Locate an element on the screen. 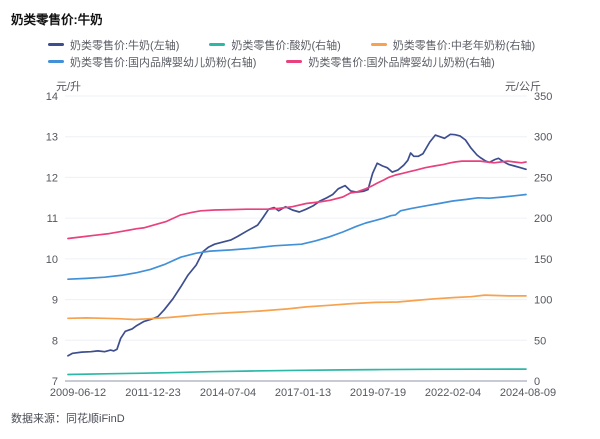 The width and height of the screenshot is (600, 439). legend-row-2: 奶类零售价:国内品牌婴幼儿奶粉(右轴) 奶类零售价:国外品牌婴幼儿奶粉(右轴) is located at coordinates (318, 61).